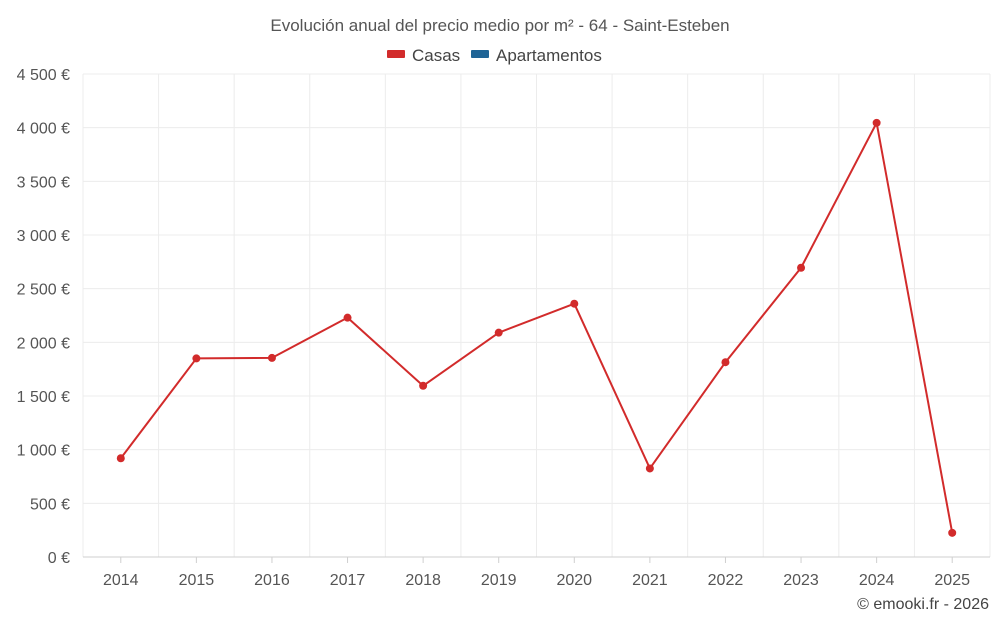 The image size is (1000, 625). I want to click on y-tick-label: 1 000 €, so click(43, 451).